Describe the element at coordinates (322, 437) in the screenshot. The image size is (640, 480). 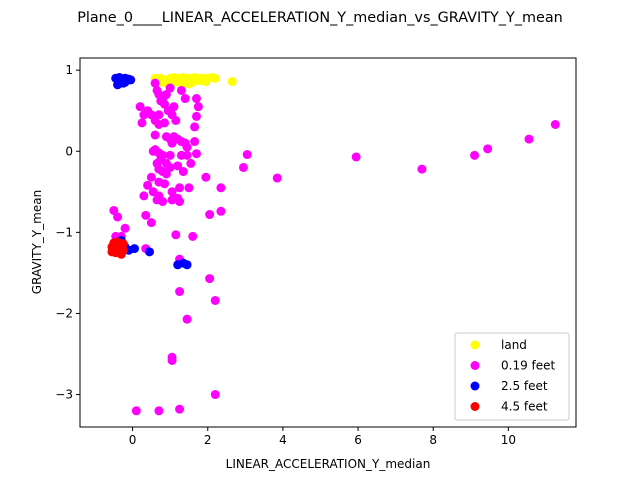
I see `x-axis: 0 2 4 6 8 10` at that location.